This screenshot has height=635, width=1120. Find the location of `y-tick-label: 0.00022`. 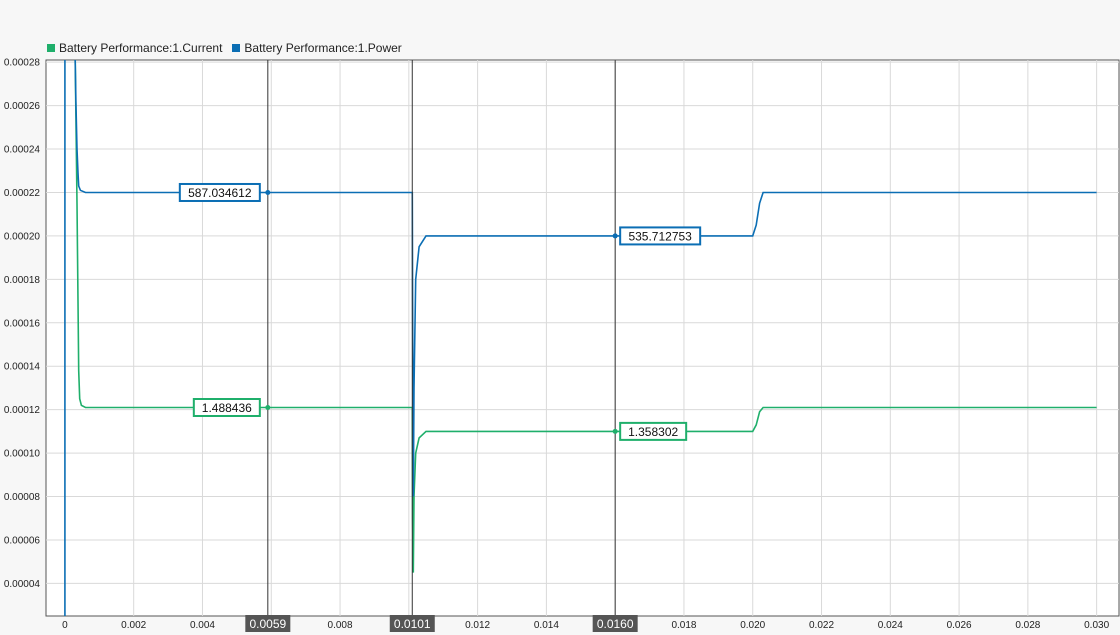

y-tick-label: 0.00022 is located at coordinates (22, 193).